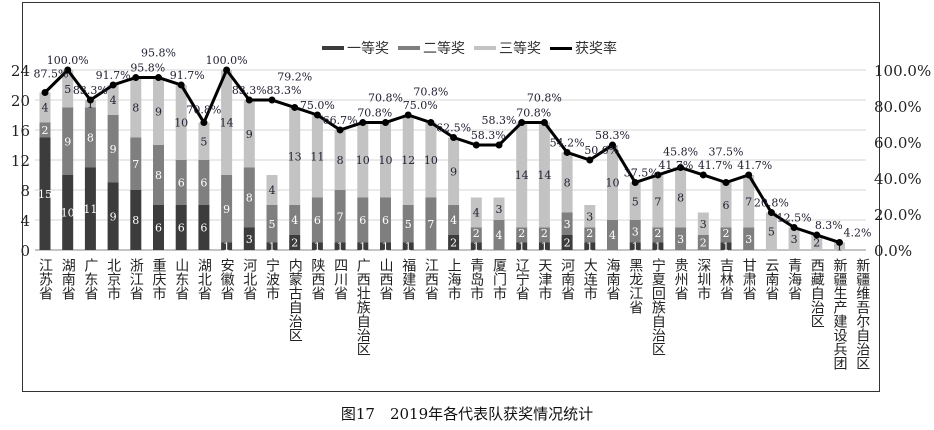 The height and width of the screenshot is (430, 934). Describe the element at coordinates (45, 194) in the screenshot. I see `bar-data-label: 15` at that location.